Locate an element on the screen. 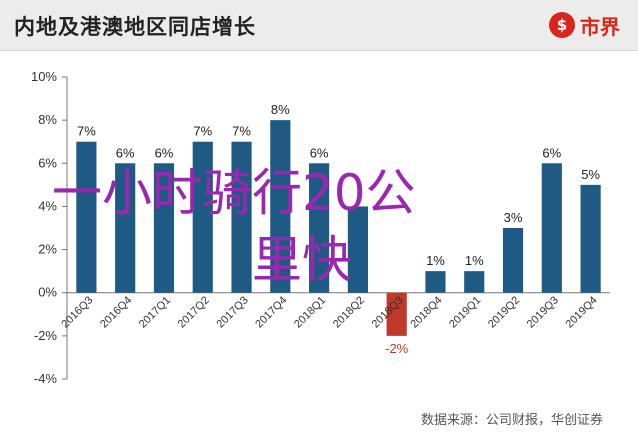  chart-header: 内地及港澳地区同店增长 $ 市界 is located at coordinates (319, 25).